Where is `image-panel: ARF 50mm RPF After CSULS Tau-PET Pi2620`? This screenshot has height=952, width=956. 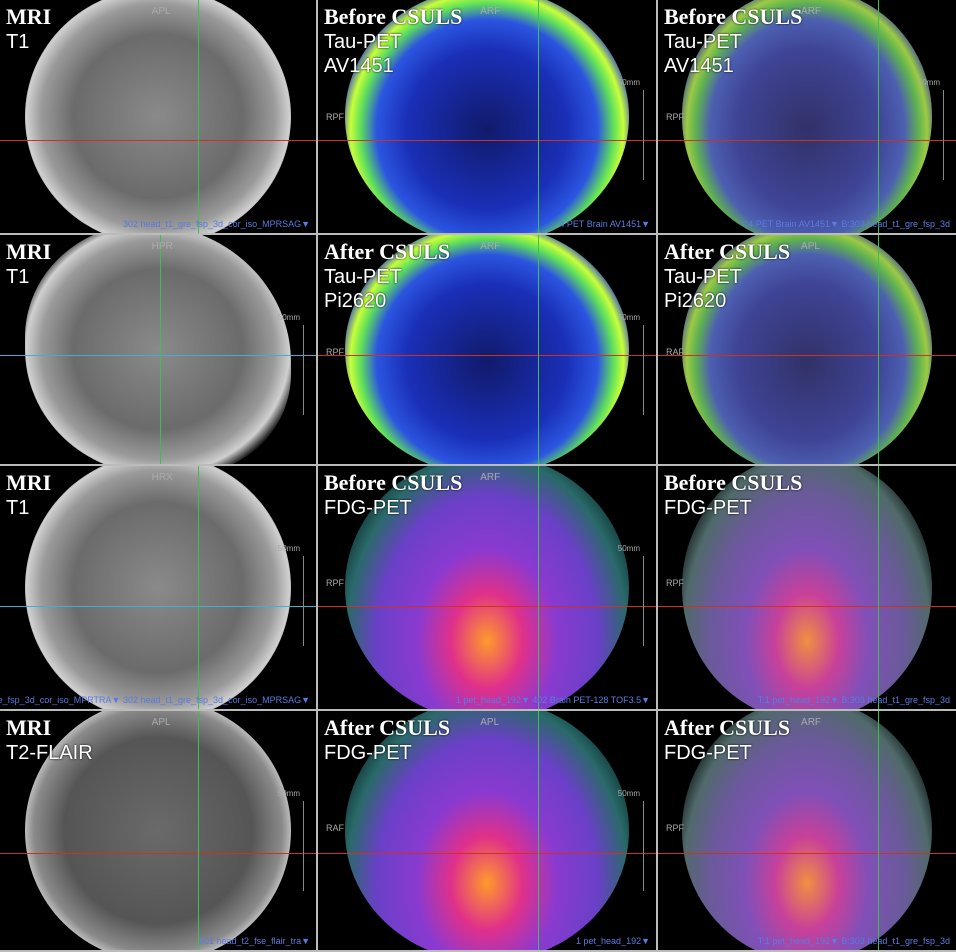 image-panel: ARF 50mm RPF After CSULS Tau-PET Pi2620 is located at coordinates (487, 349).